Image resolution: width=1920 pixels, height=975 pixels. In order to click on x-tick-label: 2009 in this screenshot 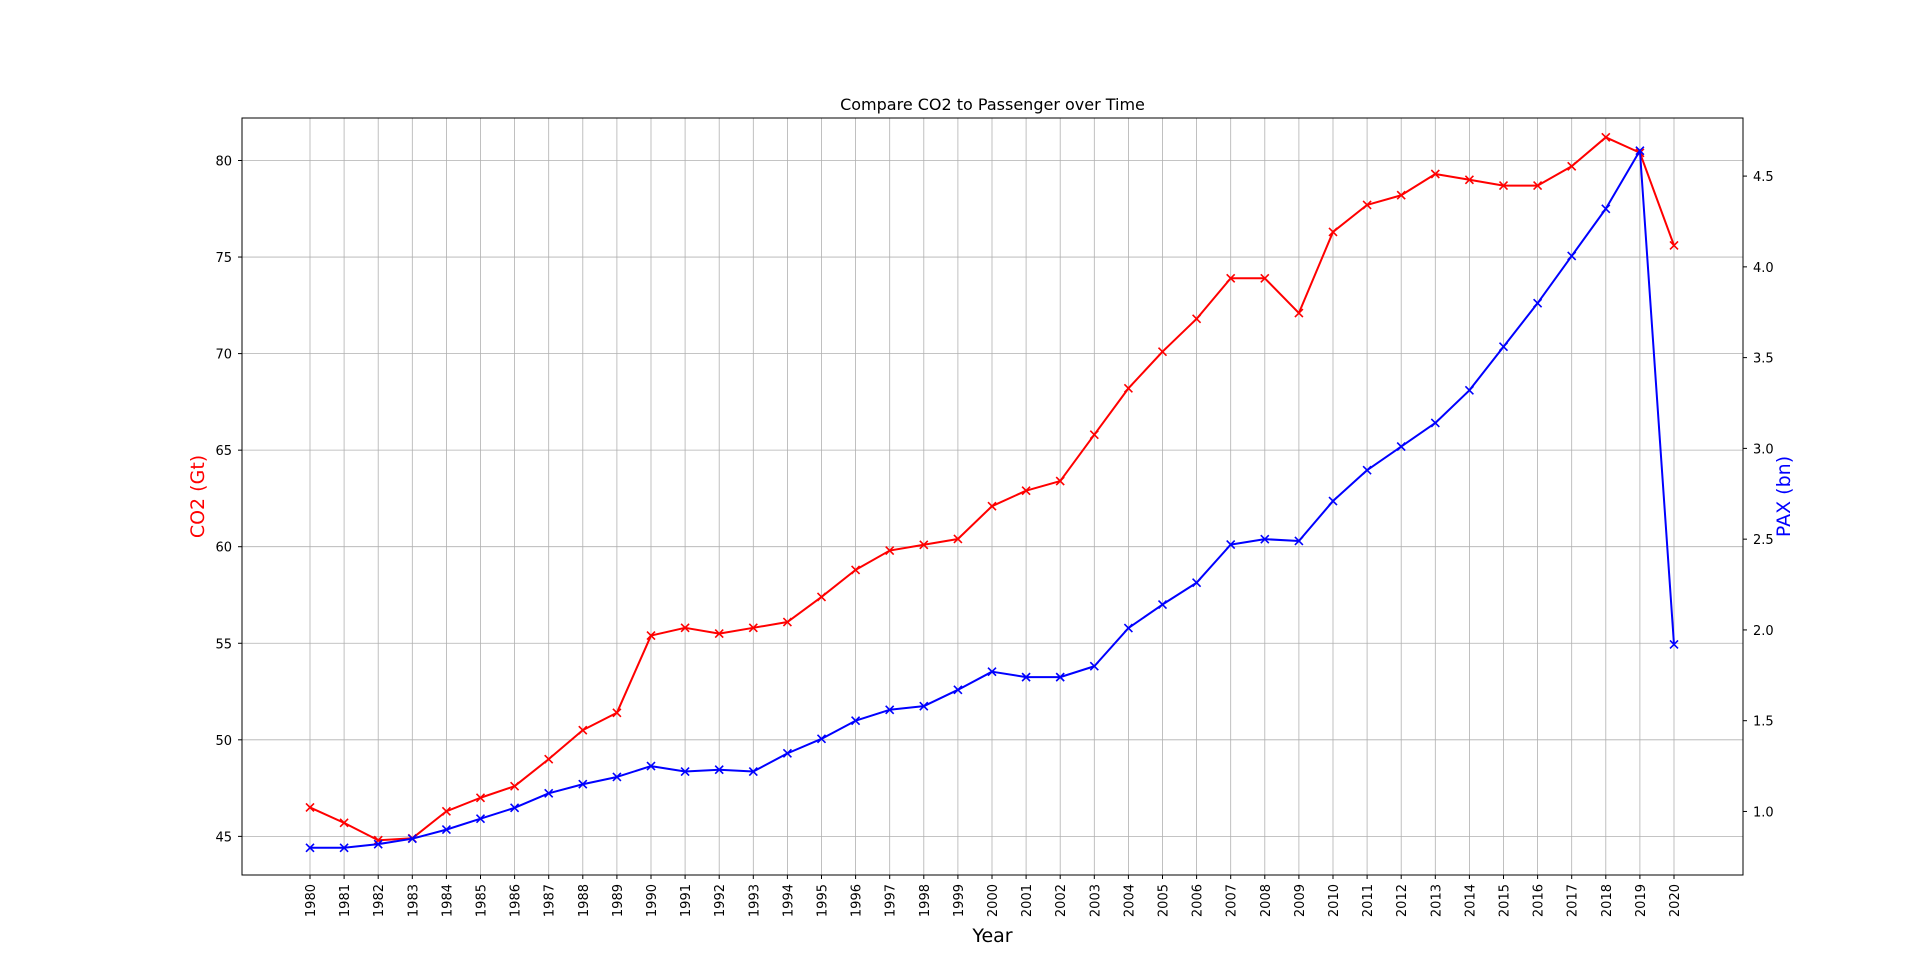, I will do `click(1300, 900)`.